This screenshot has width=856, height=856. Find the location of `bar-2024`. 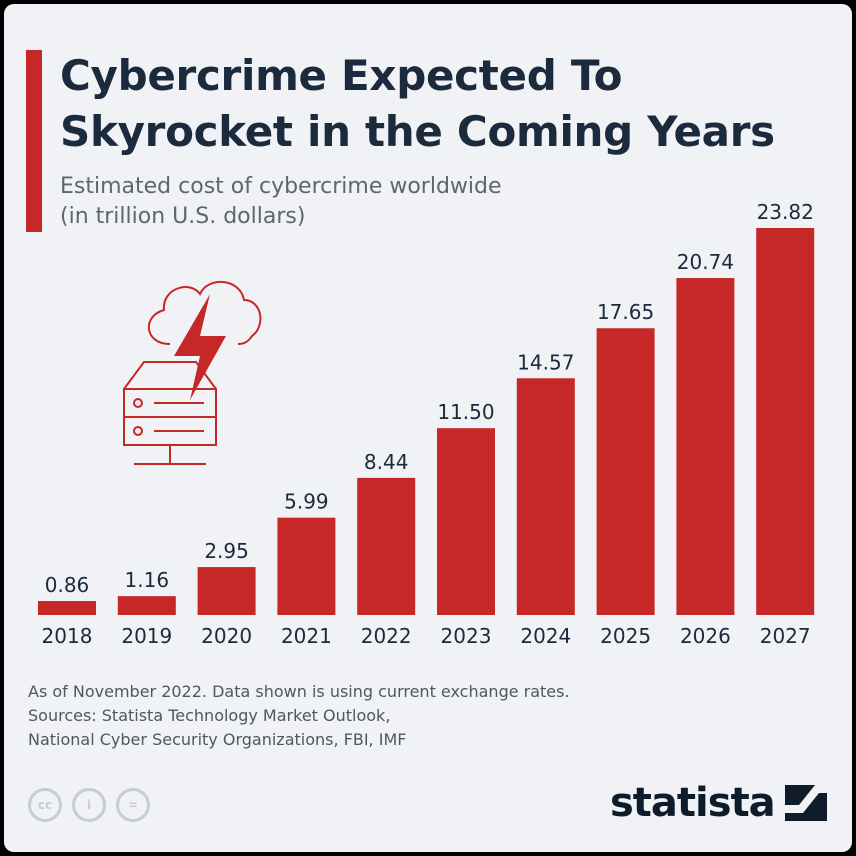

bar-2024 is located at coordinates (545, 496).